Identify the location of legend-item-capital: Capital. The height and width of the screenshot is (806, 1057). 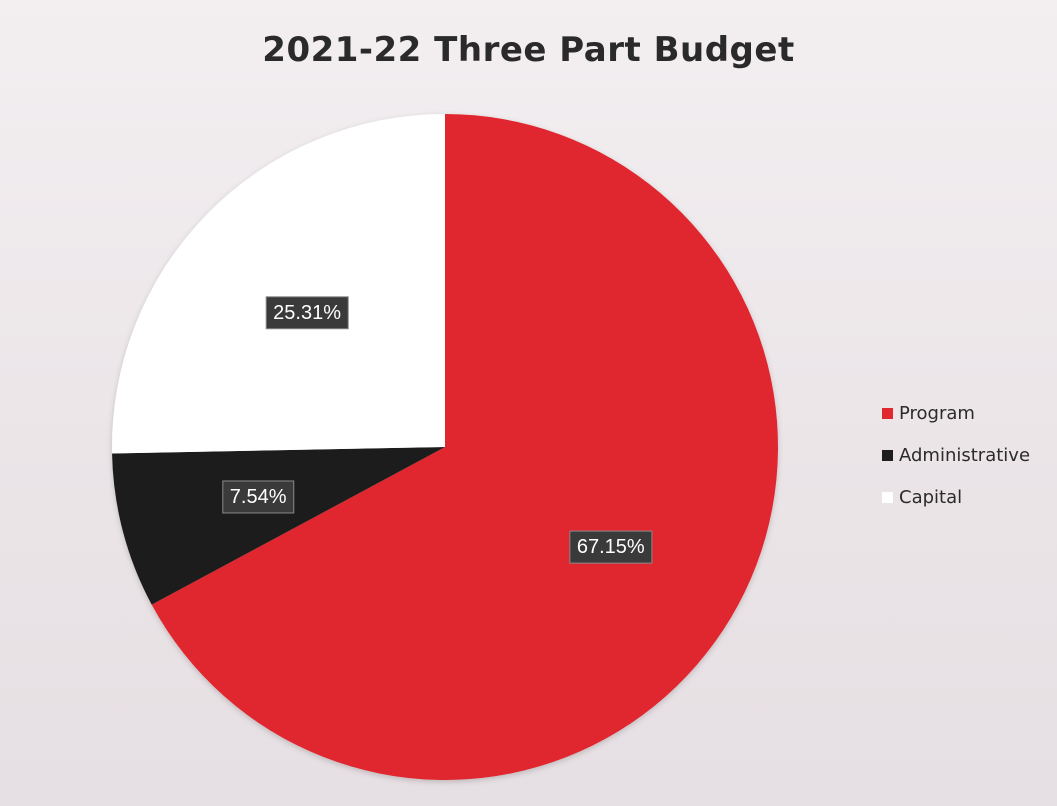
(967, 497).